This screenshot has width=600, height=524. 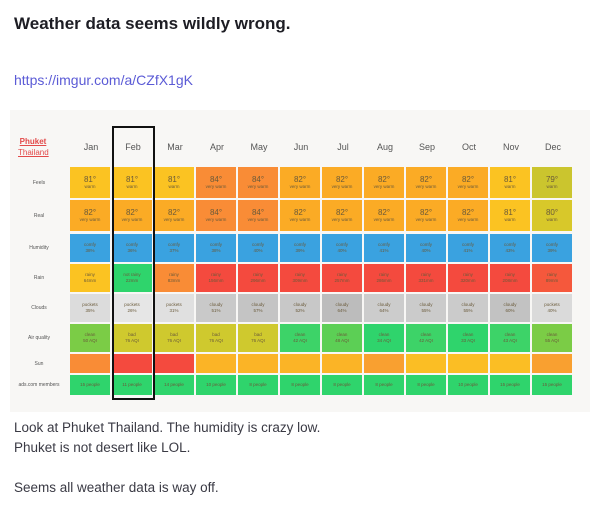 What do you see at coordinates (90, 384) in the screenshot?
I see `cell-value: 15 people` at bounding box center [90, 384].